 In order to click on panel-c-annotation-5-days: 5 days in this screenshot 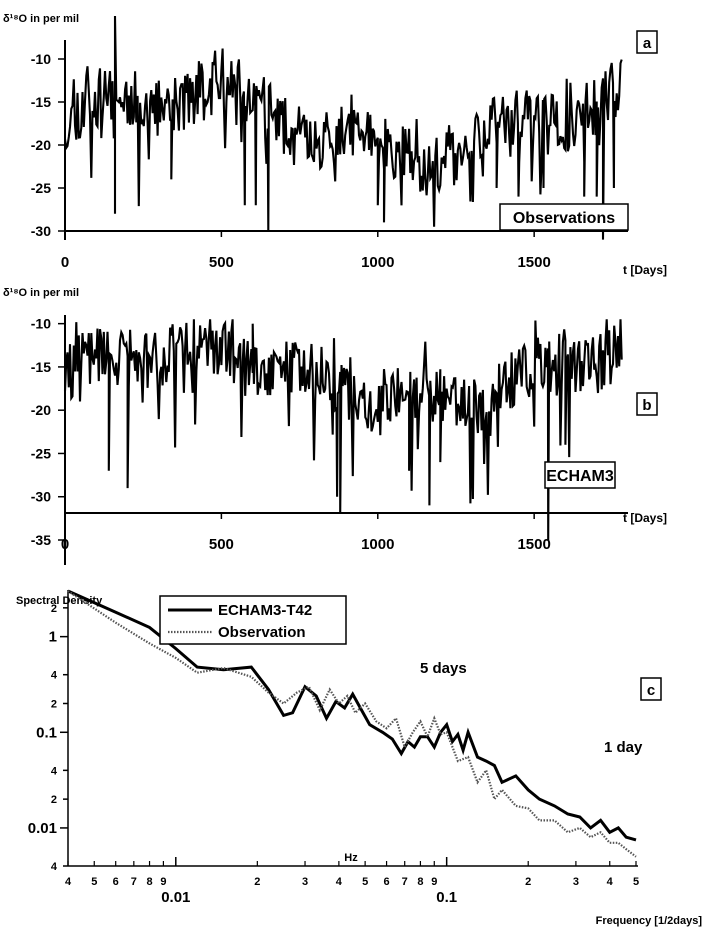, I will do `click(443, 668)`.